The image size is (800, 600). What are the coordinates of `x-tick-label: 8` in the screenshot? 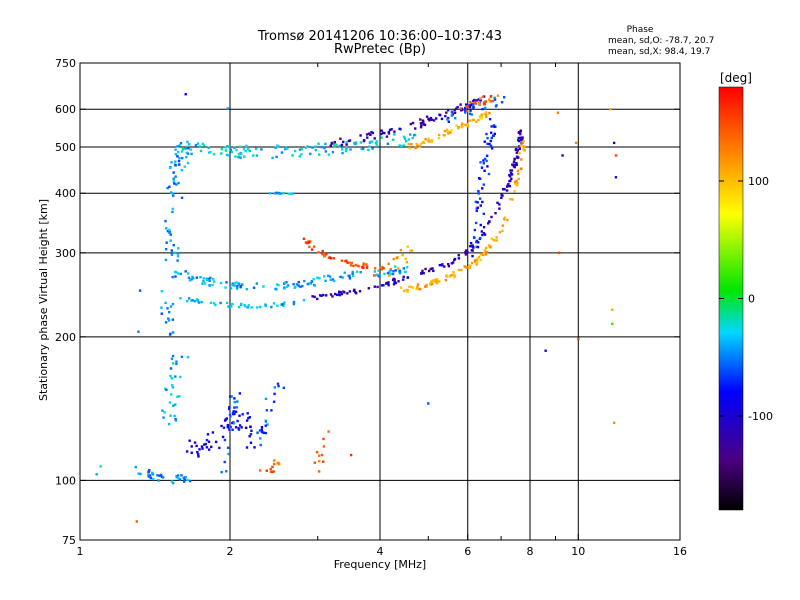 It's located at (530, 551).